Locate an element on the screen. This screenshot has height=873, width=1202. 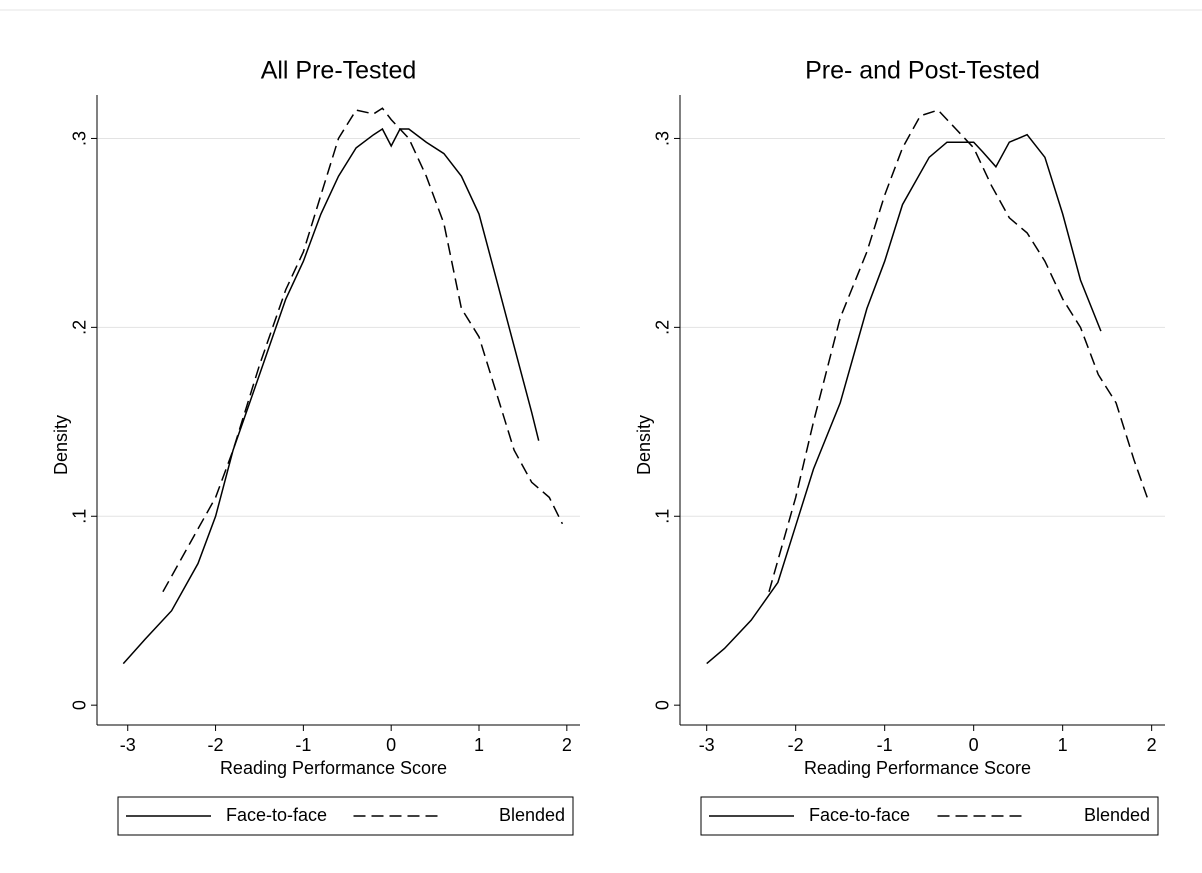
chart-title: All Pre-Tested is located at coordinates (339, 71).